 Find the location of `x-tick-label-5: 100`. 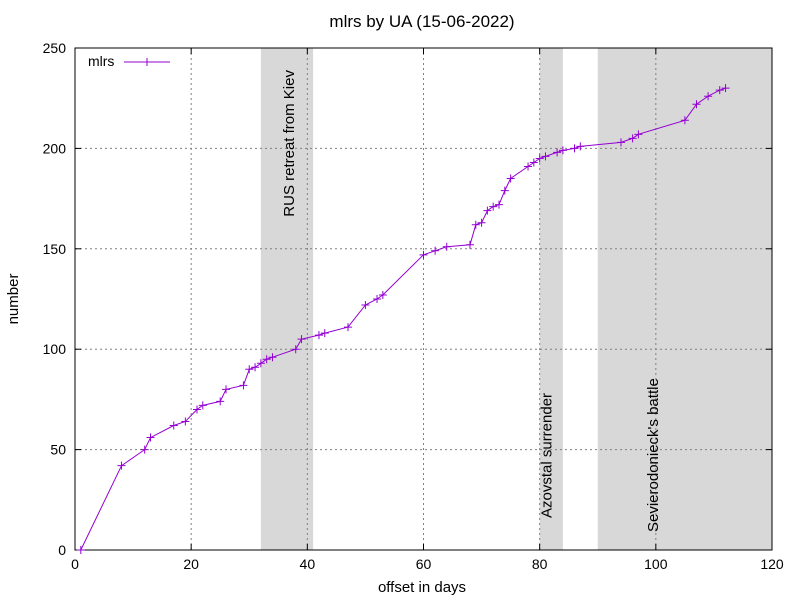

x-tick-label-5: 100 is located at coordinates (656, 564).